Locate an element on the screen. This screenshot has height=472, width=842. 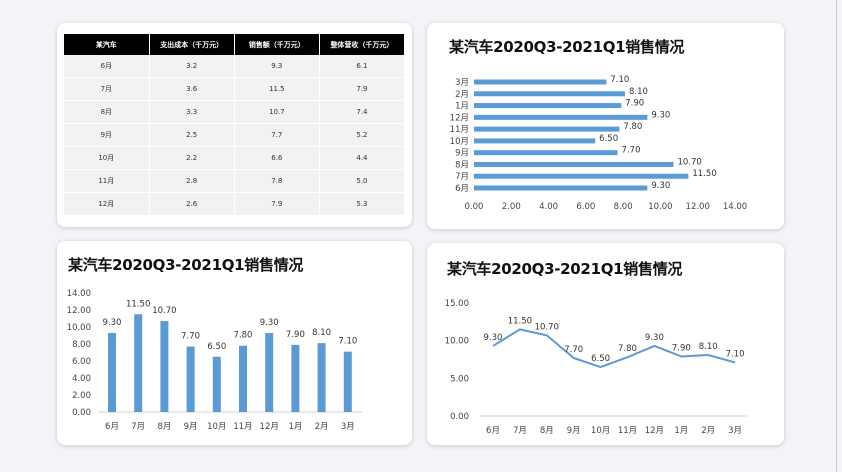
data-label: 7.90 is located at coordinates (634, 104).